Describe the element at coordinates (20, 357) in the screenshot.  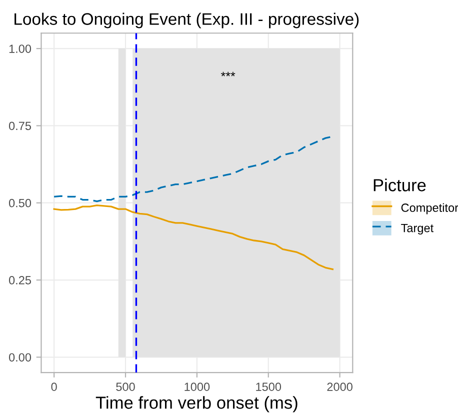
I see `y-tick-label: 0.00` at that location.